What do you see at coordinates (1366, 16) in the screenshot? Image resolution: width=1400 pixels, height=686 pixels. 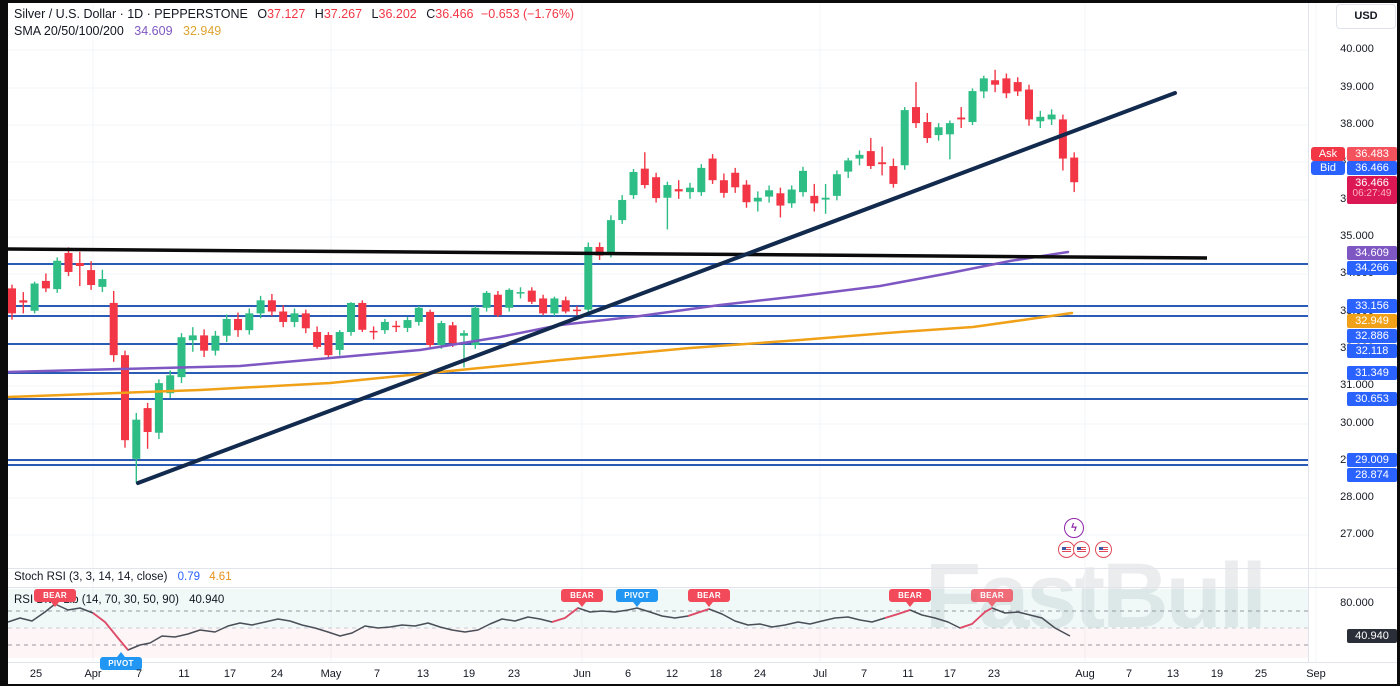 I see `currency-button: USD` at bounding box center [1366, 16].